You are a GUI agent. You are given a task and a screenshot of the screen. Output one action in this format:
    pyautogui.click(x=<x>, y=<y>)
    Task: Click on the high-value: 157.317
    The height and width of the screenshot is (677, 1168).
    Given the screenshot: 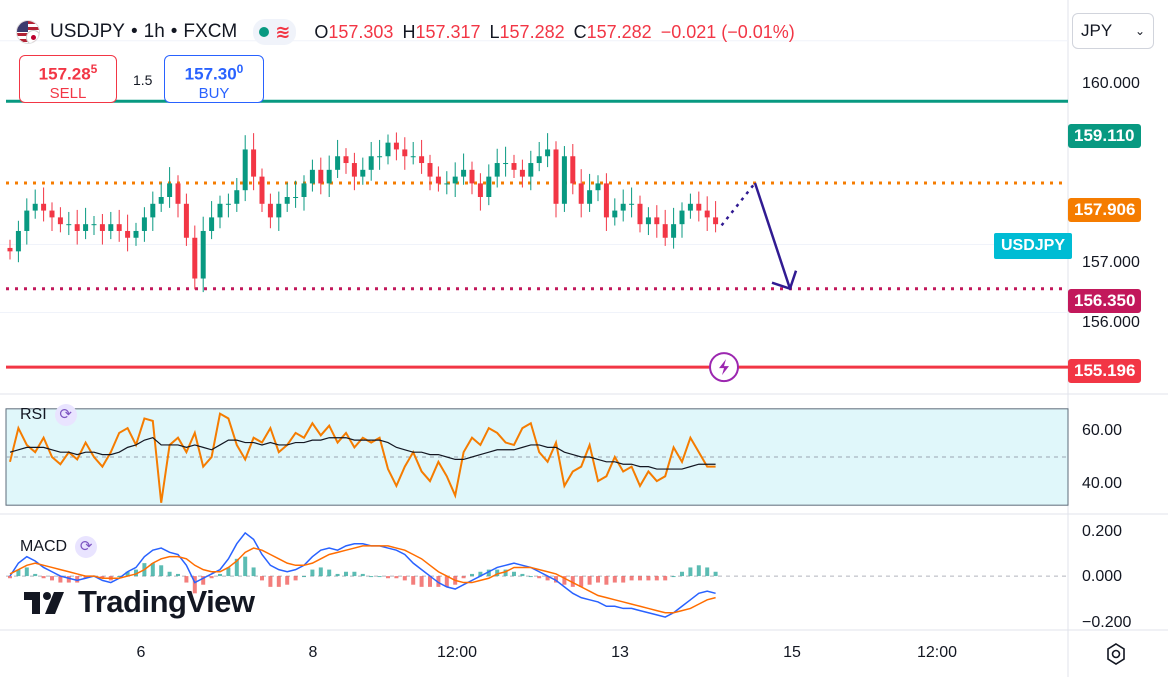 What is the action you would take?
    pyautogui.click(x=448, y=31)
    